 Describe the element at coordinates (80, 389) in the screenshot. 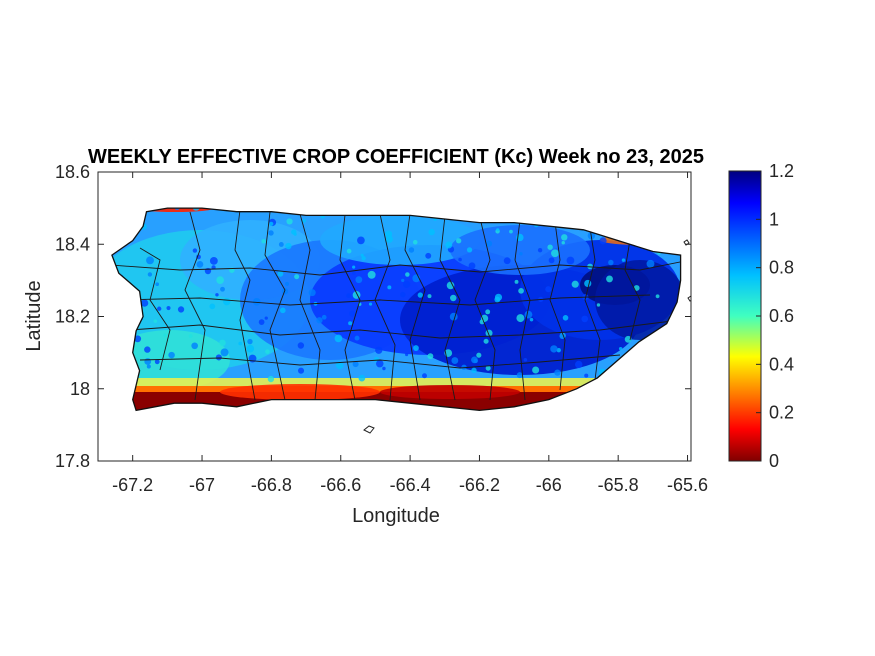

I see `y-tick-label: 18` at that location.